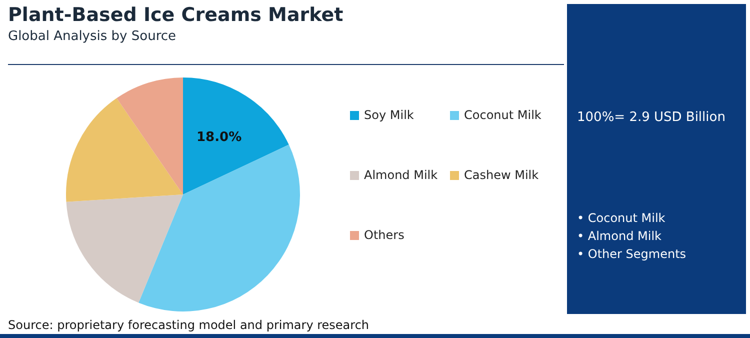  What do you see at coordinates (501, 175) in the screenshot?
I see `legend-label: Cashew Milk` at bounding box center [501, 175].